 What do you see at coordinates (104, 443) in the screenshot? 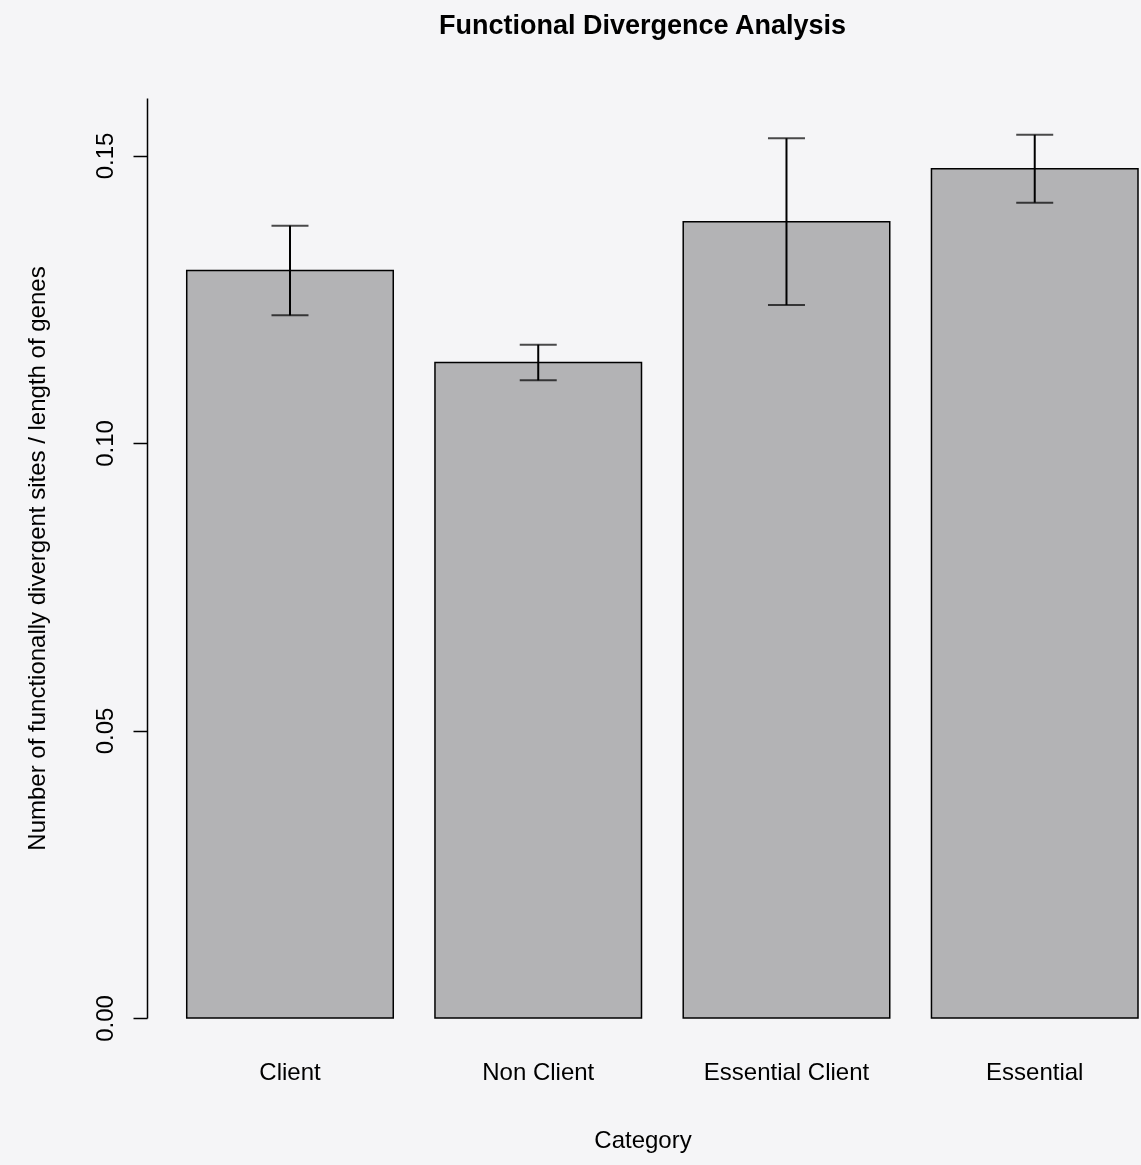
I see `y-tick-label: 0.10` at bounding box center [104, 443].